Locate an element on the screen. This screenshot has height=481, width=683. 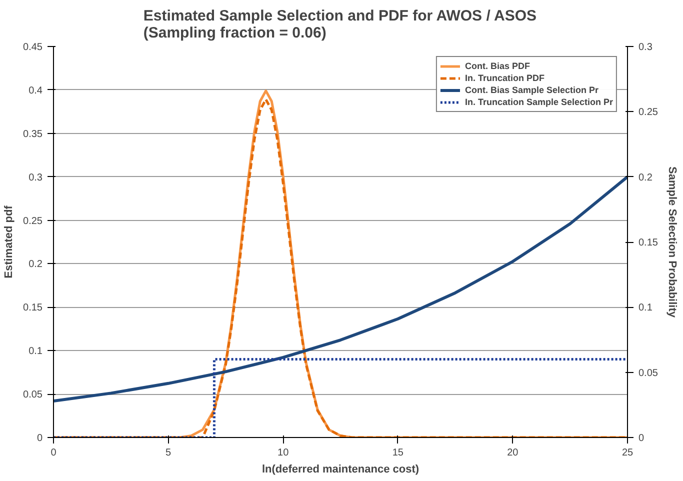
y2-axis-title: Sample Selection Probability is located at coordinates (672, 242).